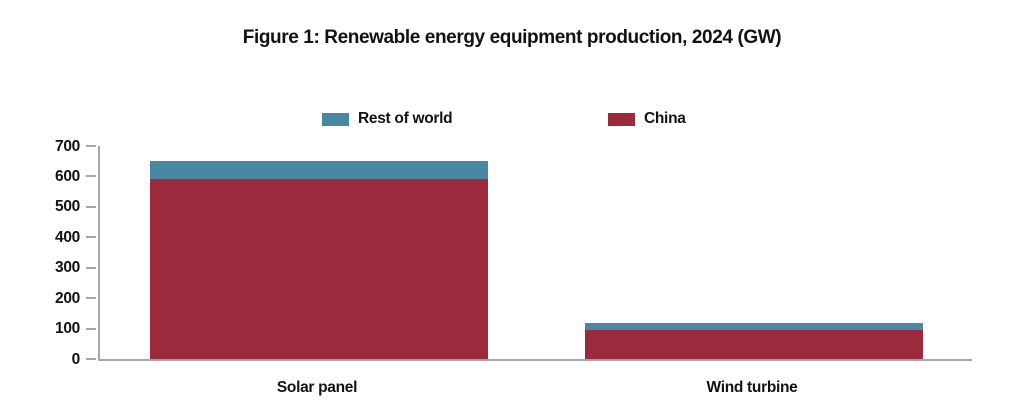 This screenshot has width=1024, height=418. What do you see at coordinates (67, 146) in the screenshot?
I see `y-tick-label-700: 700` at bounding box center [67, 146].